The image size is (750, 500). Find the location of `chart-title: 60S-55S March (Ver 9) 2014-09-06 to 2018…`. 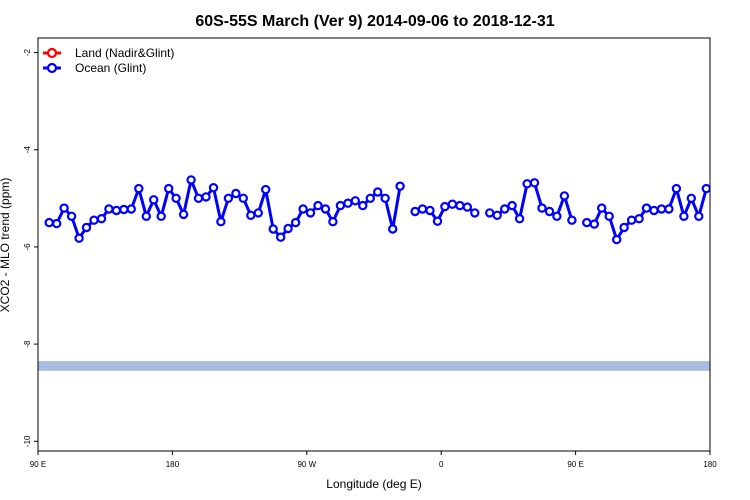

chart-title: 60S-55S March (Ver 9) 2014-09-06 to 2018… is located at coordinates (374, 21).